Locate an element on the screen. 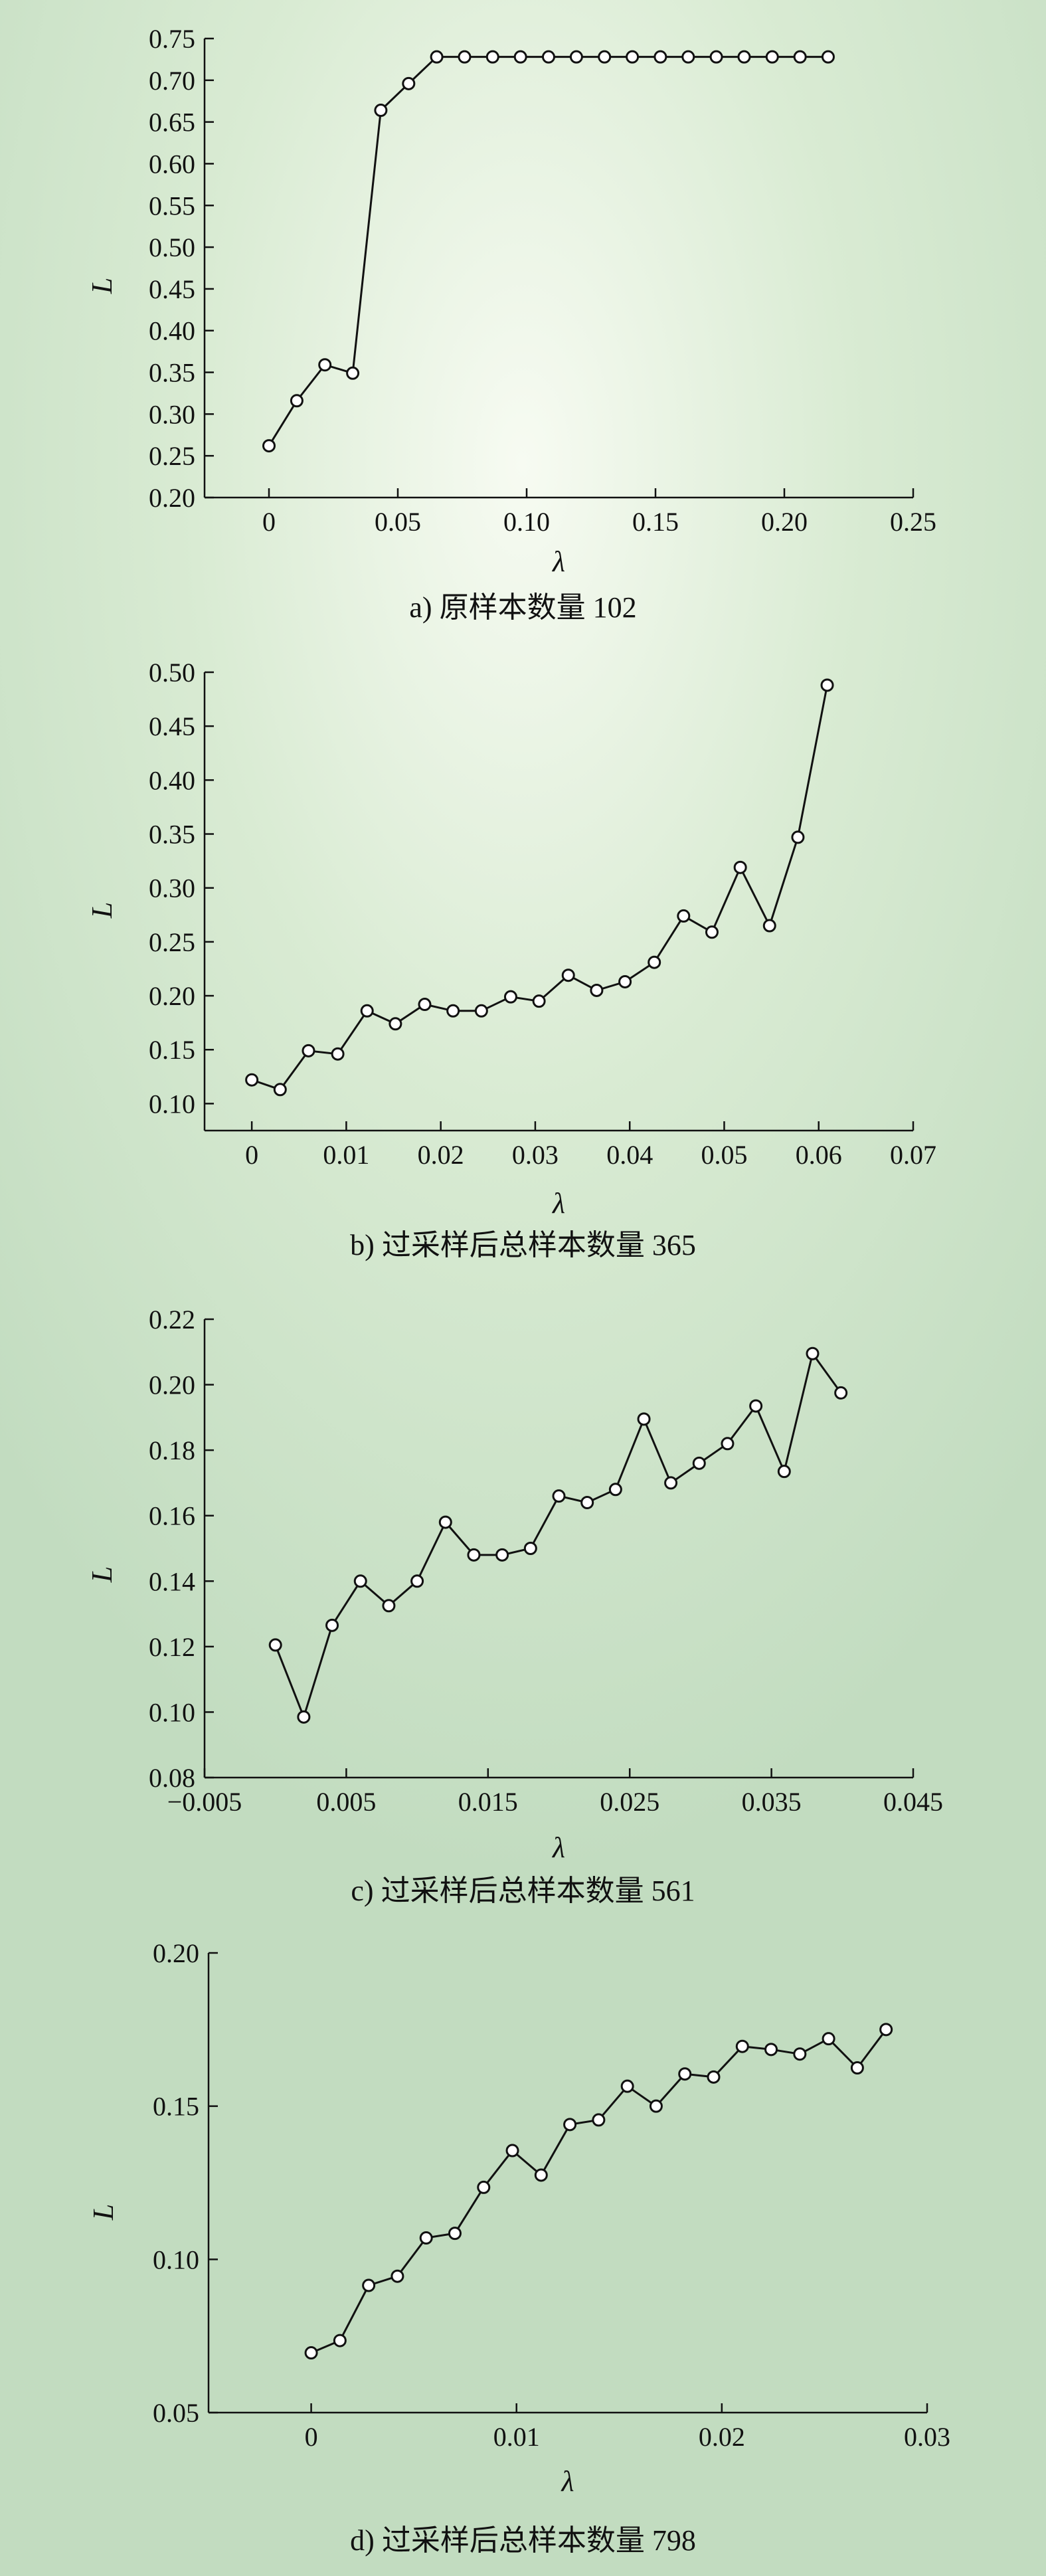  x-tick-label-b: 0.02 is located at coordinates (441, 1155).